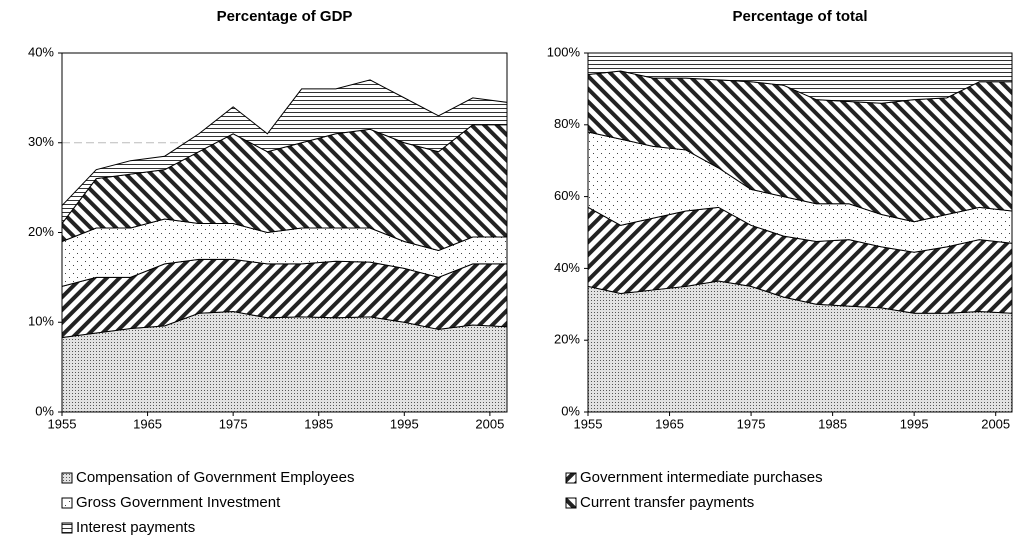  I want to click on legend-label: Interest payments, so click(135, 527).